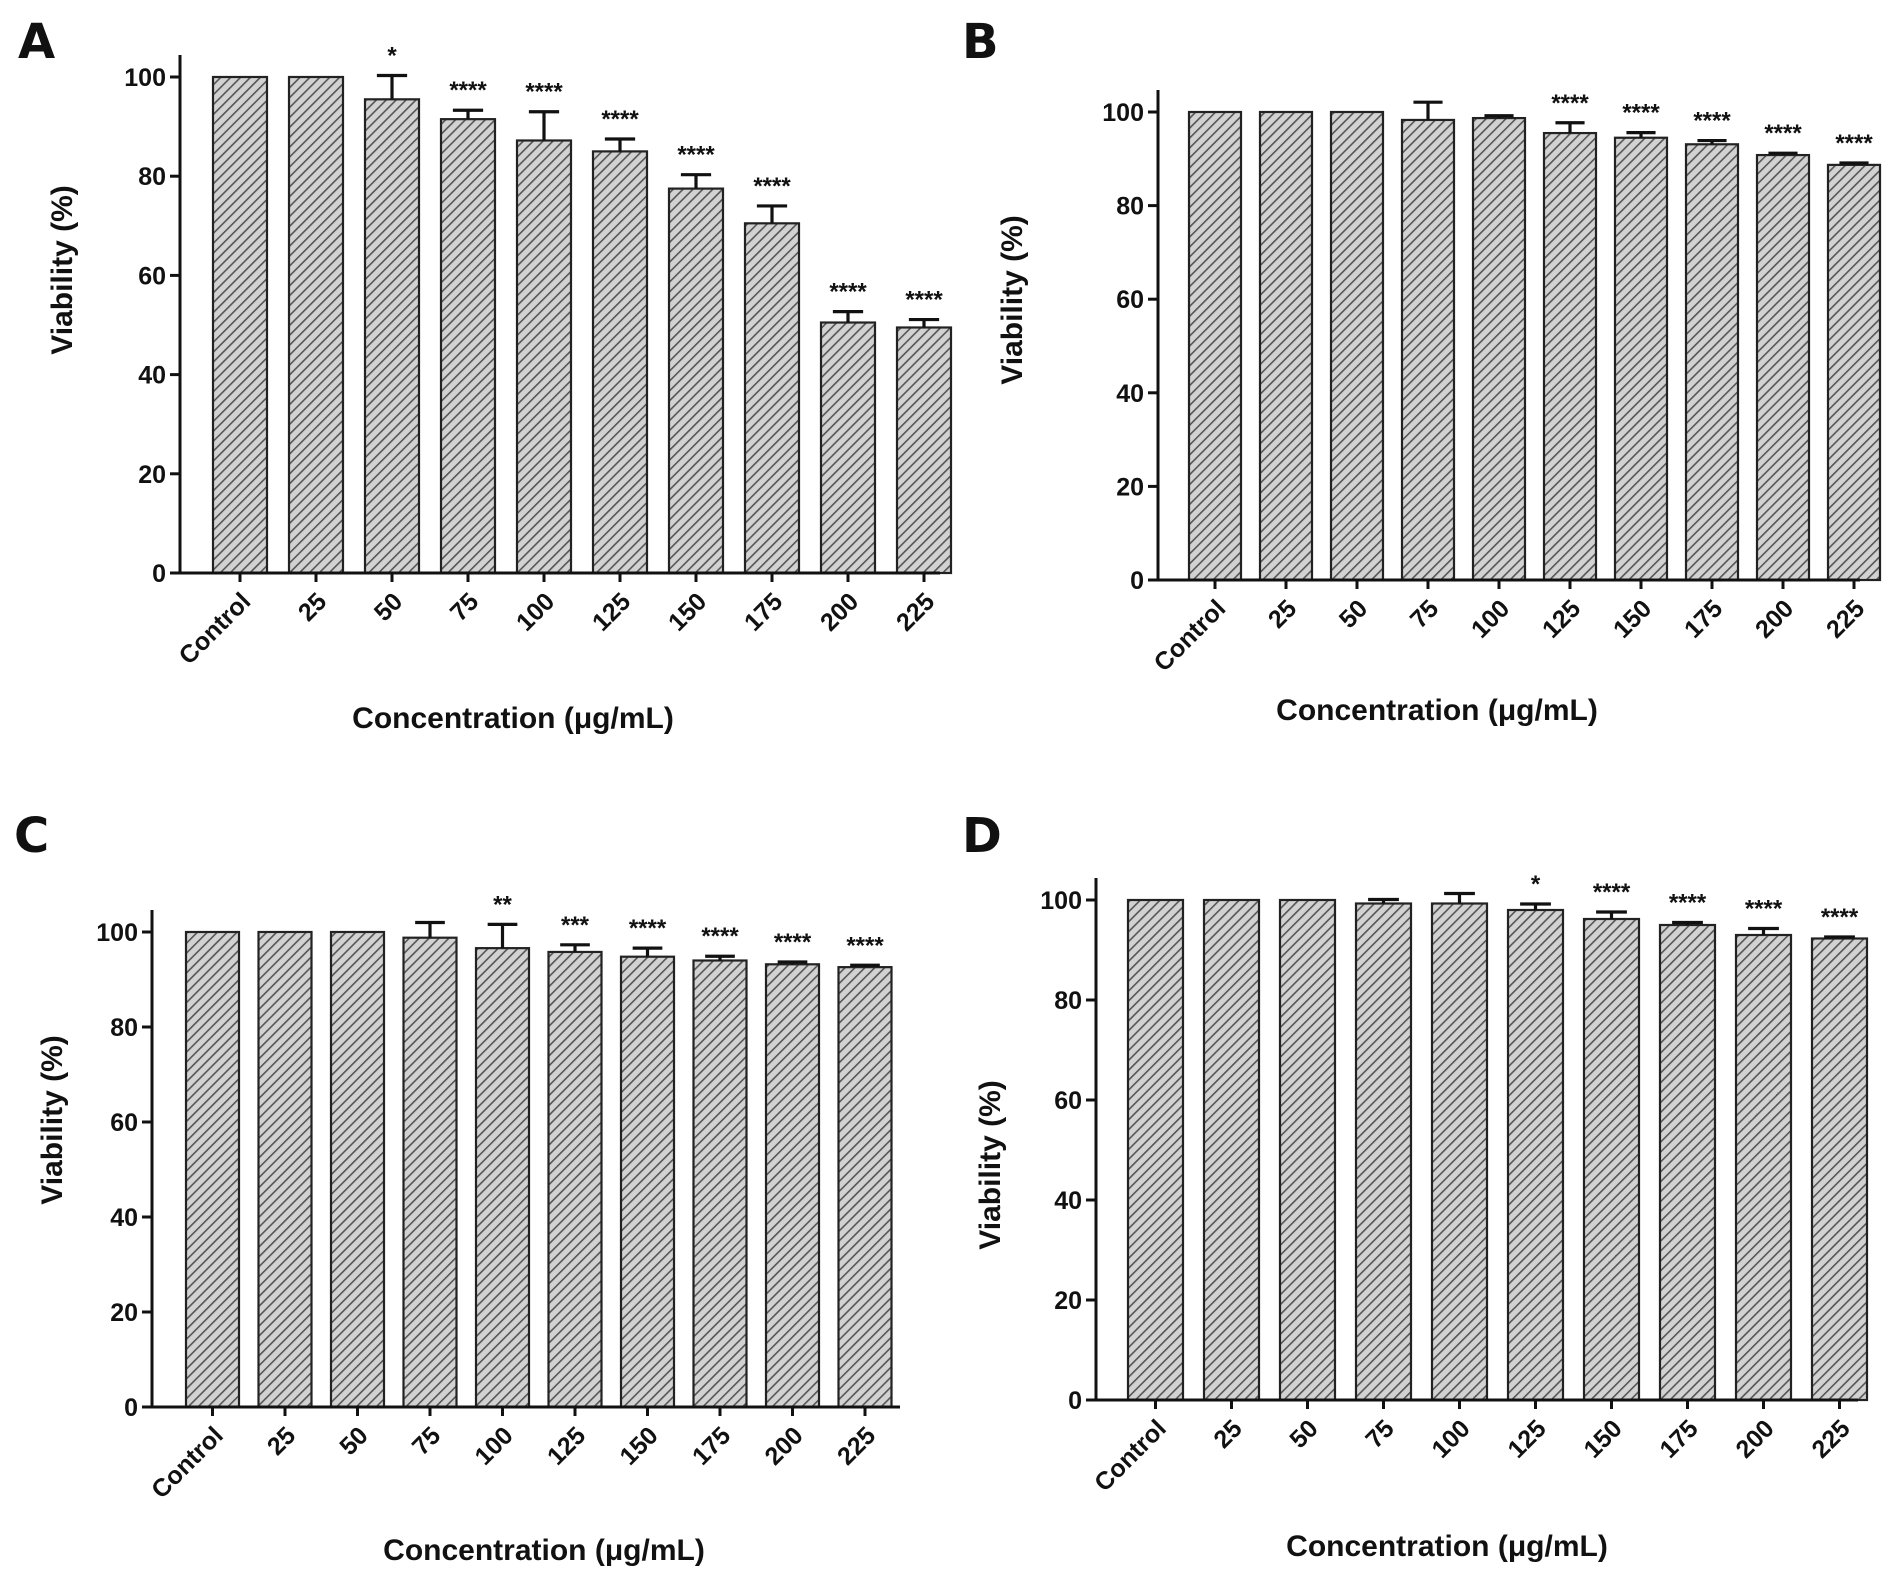 The width and height of the screenshot is (1890, 1583). What do you see at coordinates (982, 836) in the screenshot?
I see `panel-label: D` at bounding box center [982, 836].